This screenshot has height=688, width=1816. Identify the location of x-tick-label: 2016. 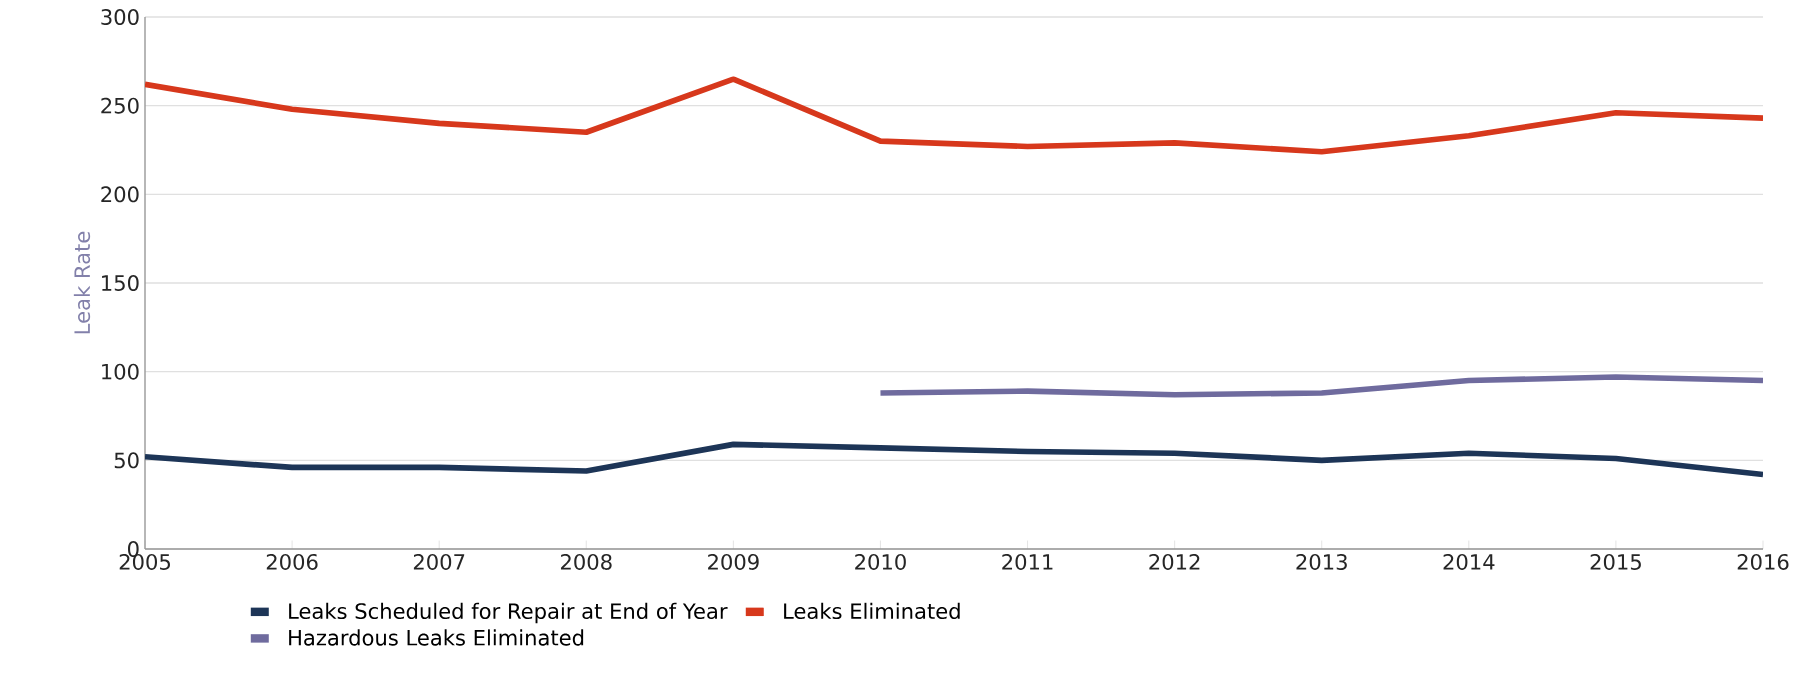
(1763, 561).